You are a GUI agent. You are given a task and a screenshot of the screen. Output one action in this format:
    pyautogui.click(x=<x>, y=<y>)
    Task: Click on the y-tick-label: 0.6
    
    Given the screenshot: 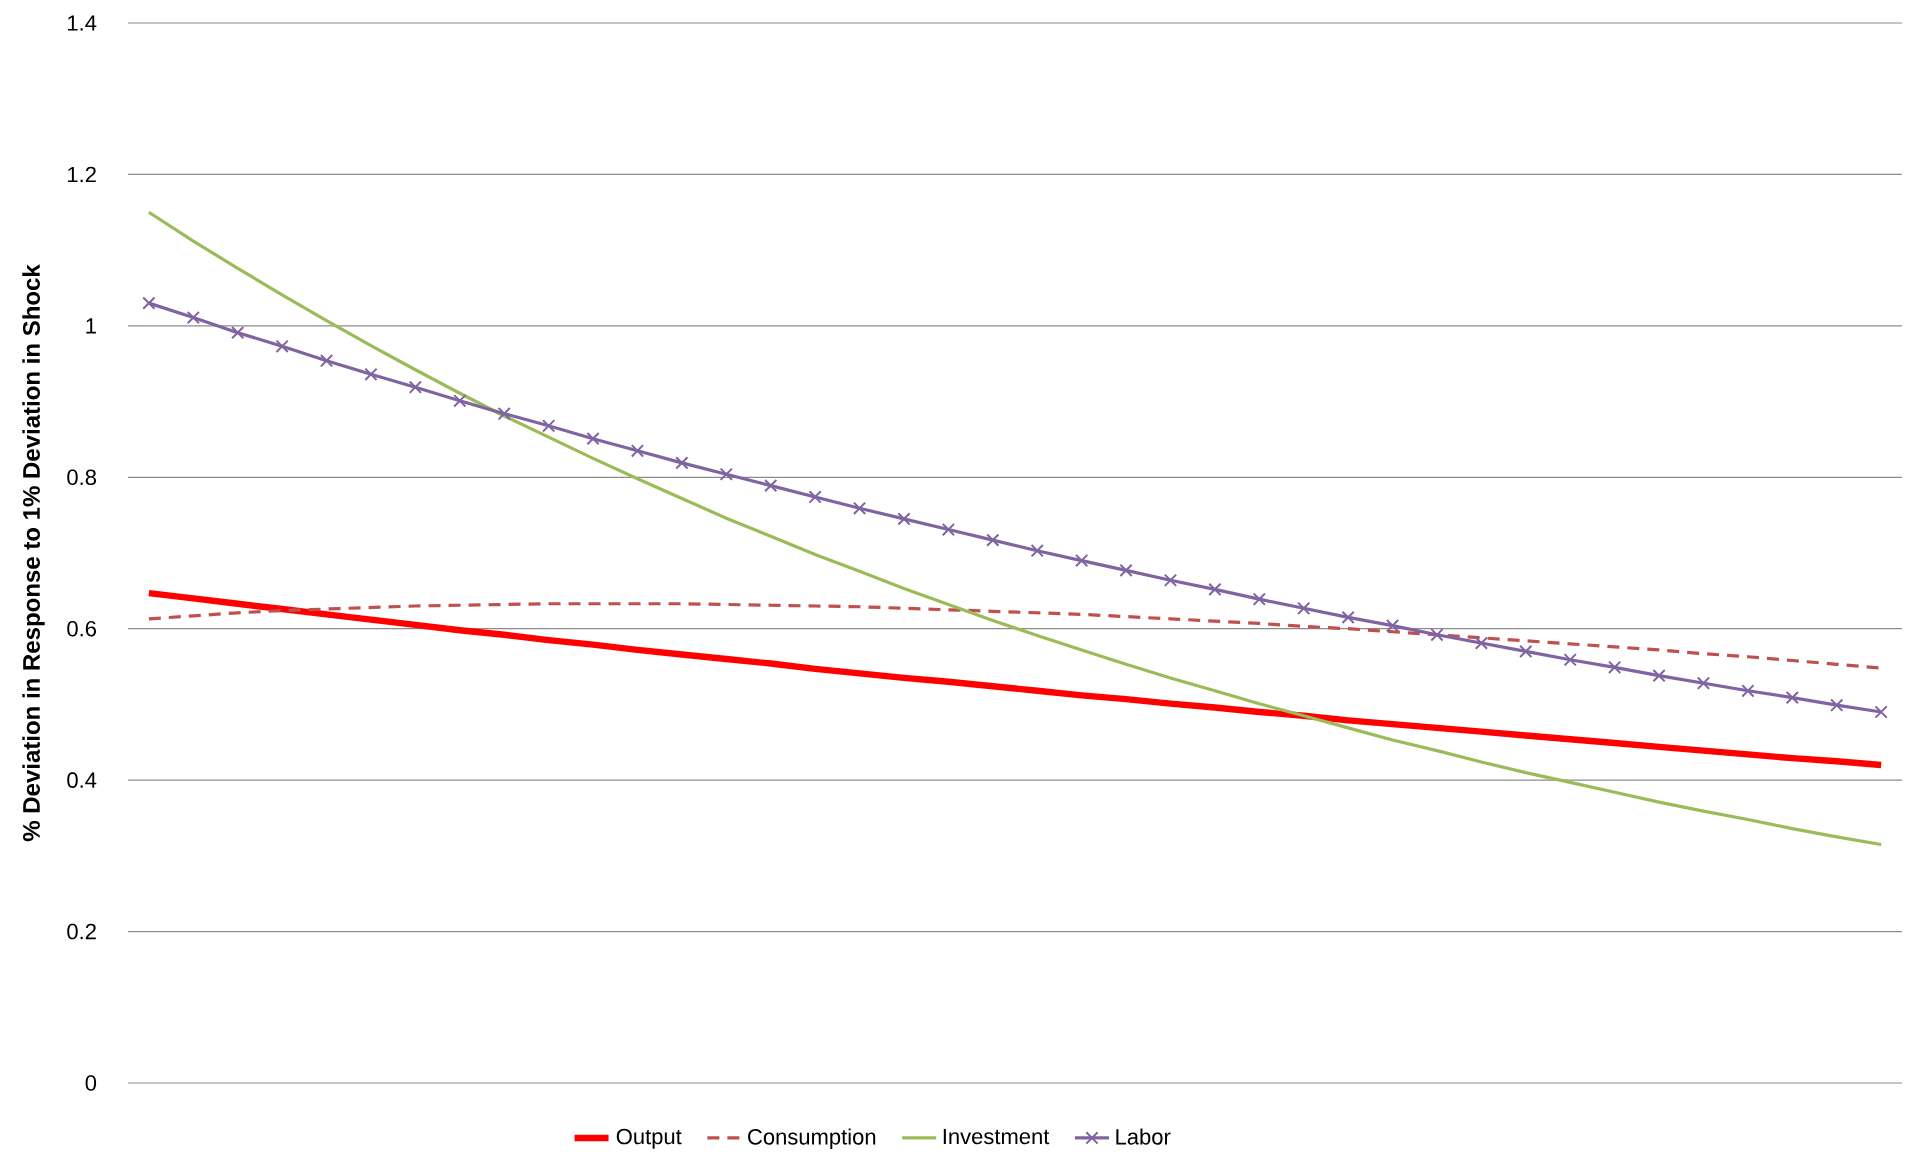 What is the action you would take?
    pyautogui.click(x=82, y=628)
    